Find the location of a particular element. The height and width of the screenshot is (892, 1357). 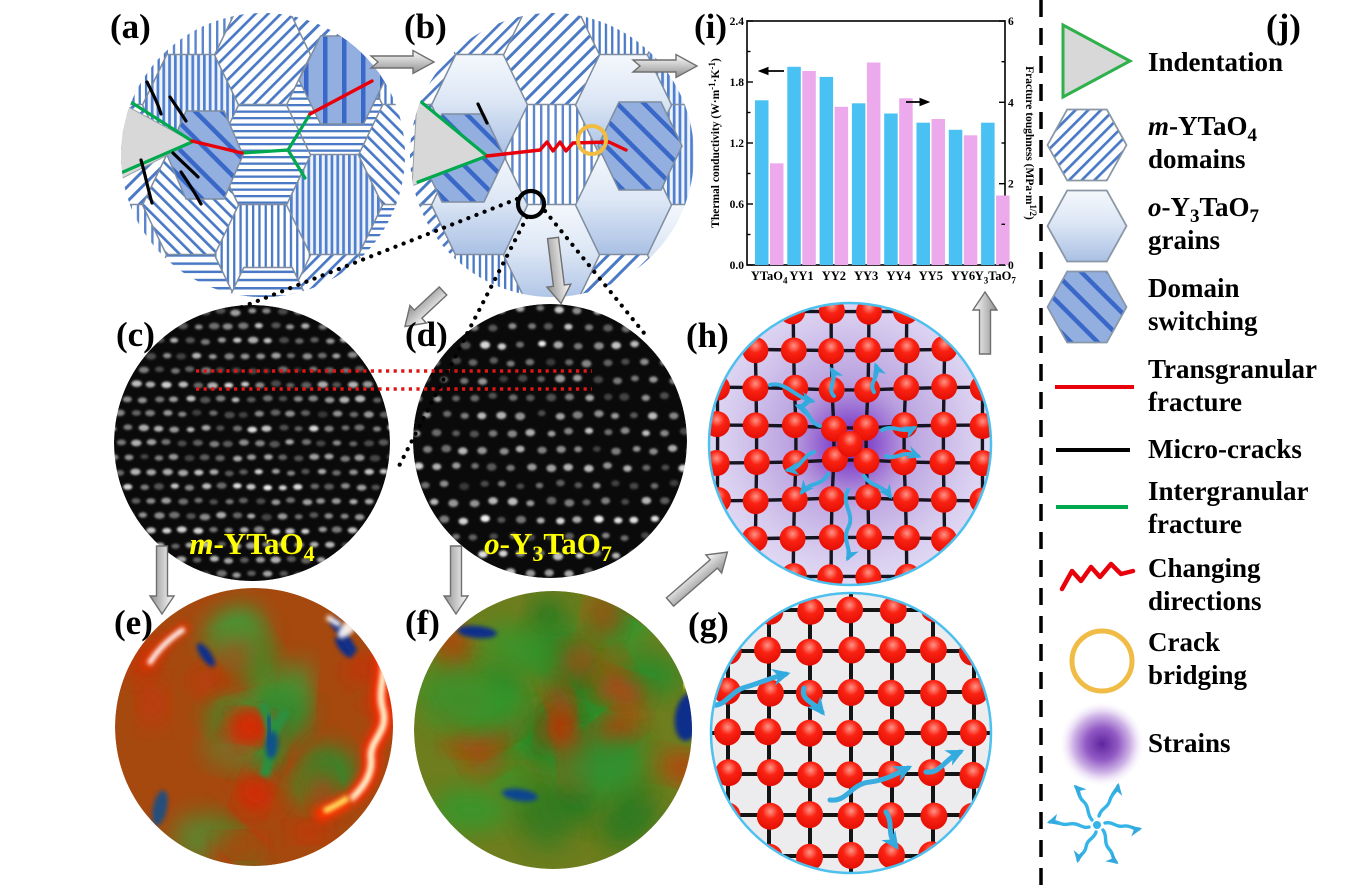

svg-text: Domain is located at coordinates (1194, 288).